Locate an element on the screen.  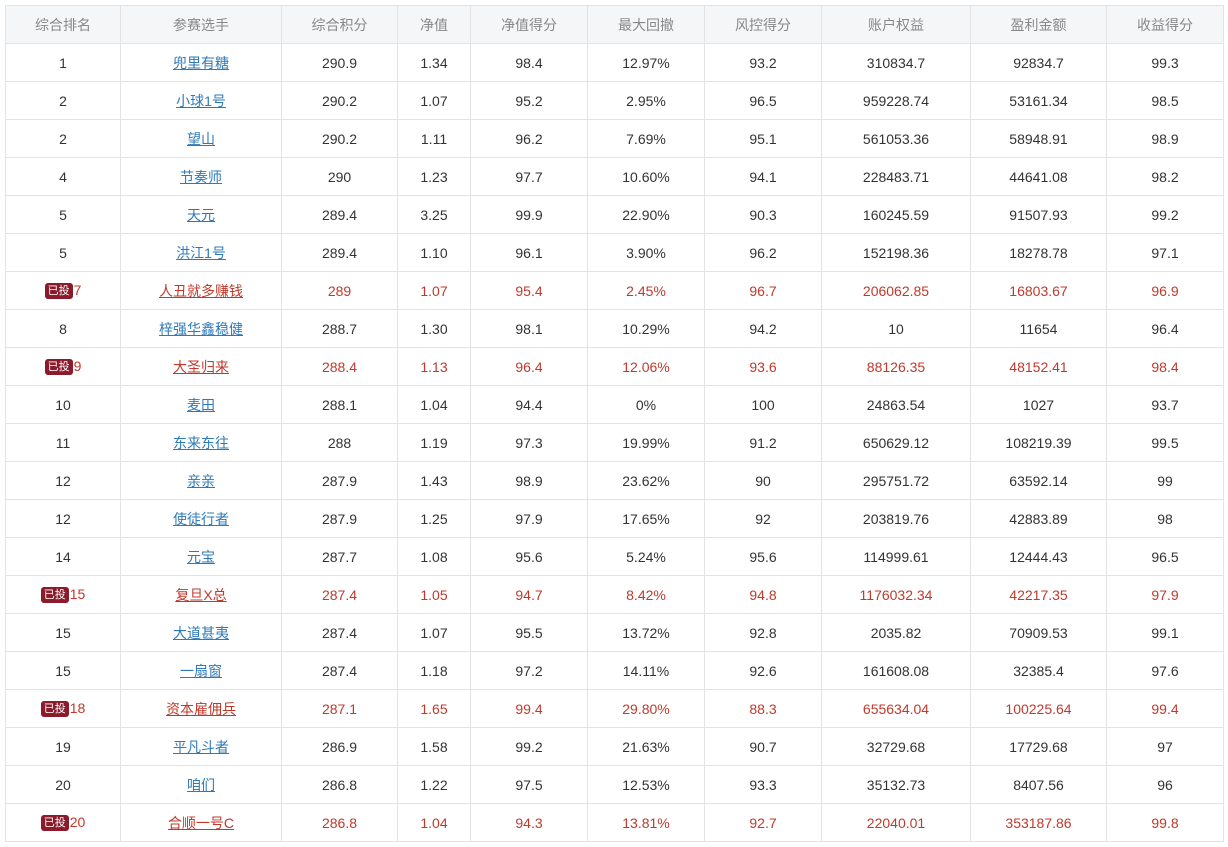
score-cell: 287.1 is located at coordinates (339, 708).